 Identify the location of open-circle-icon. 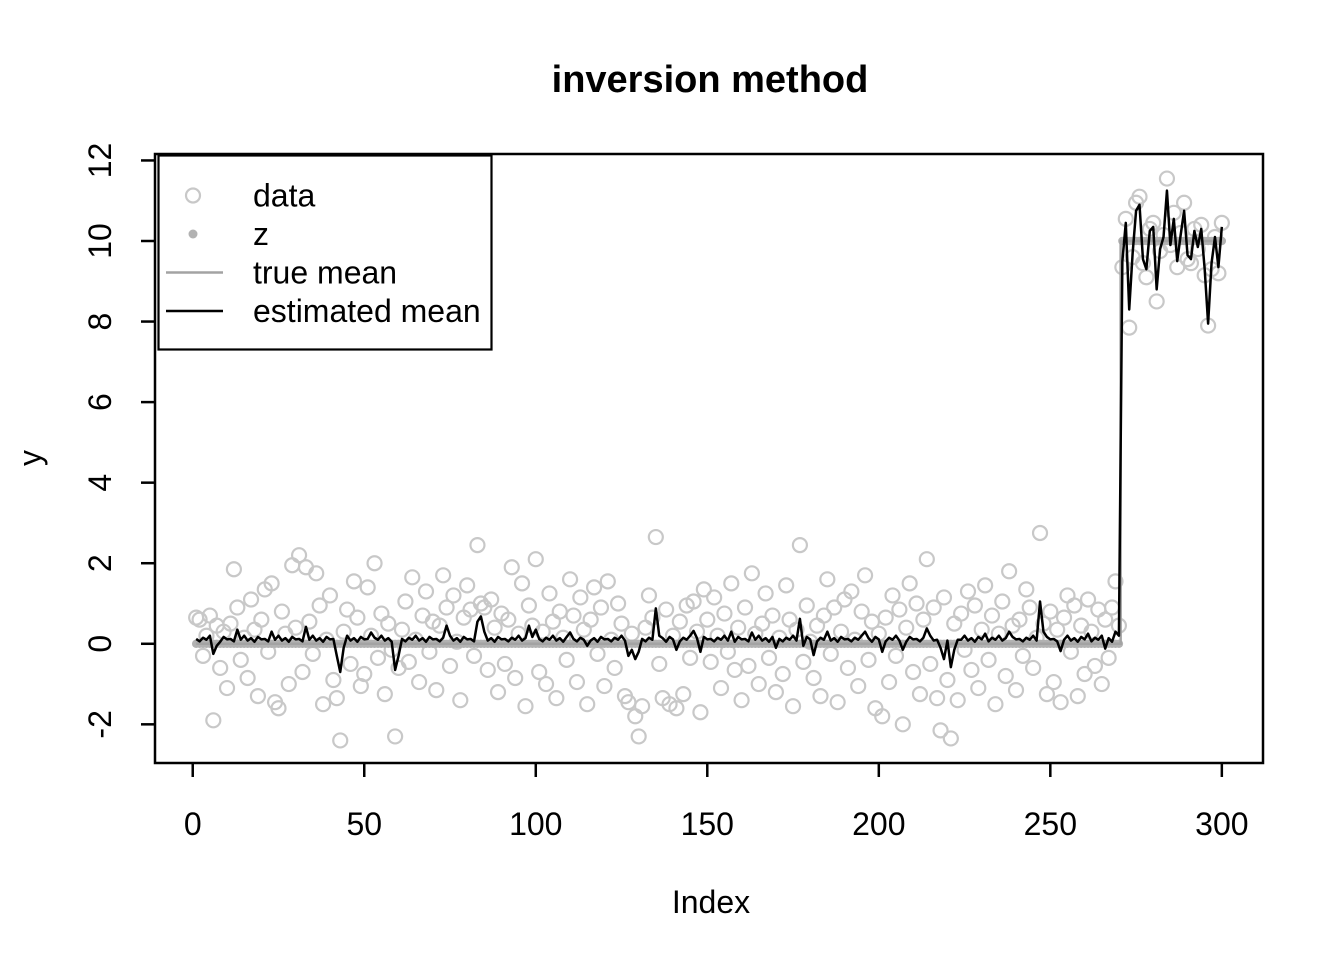
(193, 195).